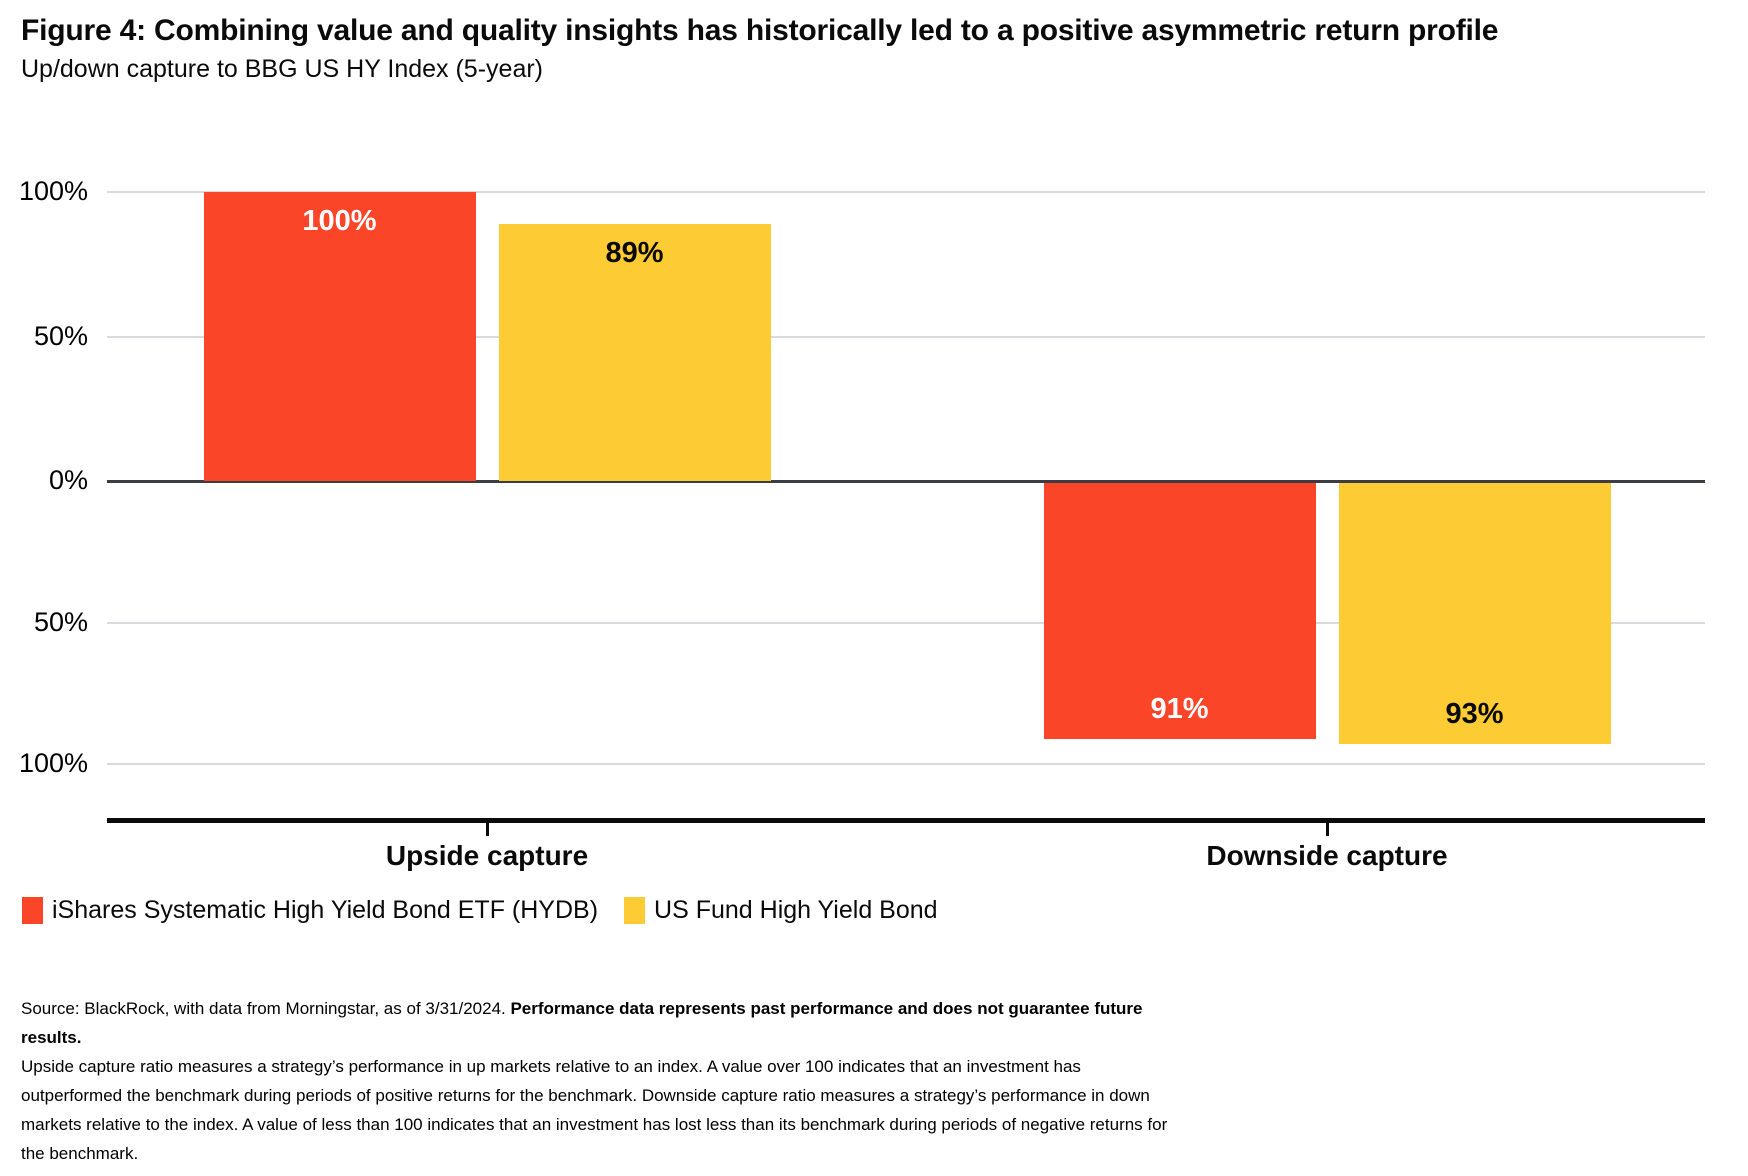 Image resolution: width=1748 pixels, height=1176 pixels. I want to click on bar-value-label: 93%, so click(1474, 714).